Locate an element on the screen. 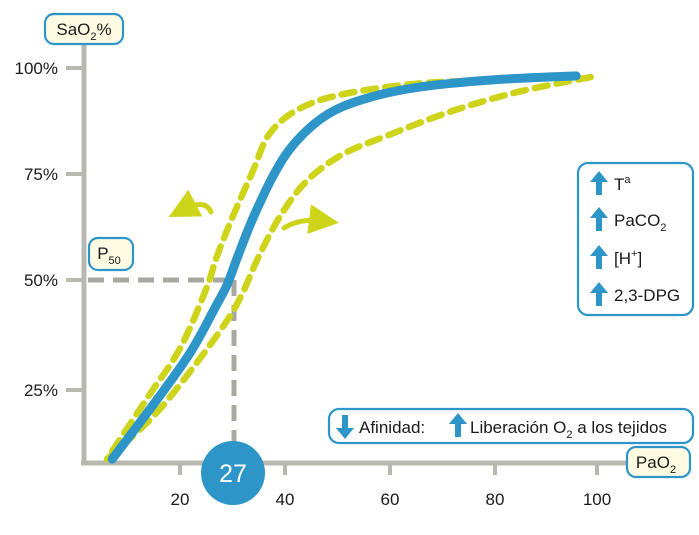 This screenshot has width=699, height=535. x-axis-title-box is located at coordinates (658, 462).